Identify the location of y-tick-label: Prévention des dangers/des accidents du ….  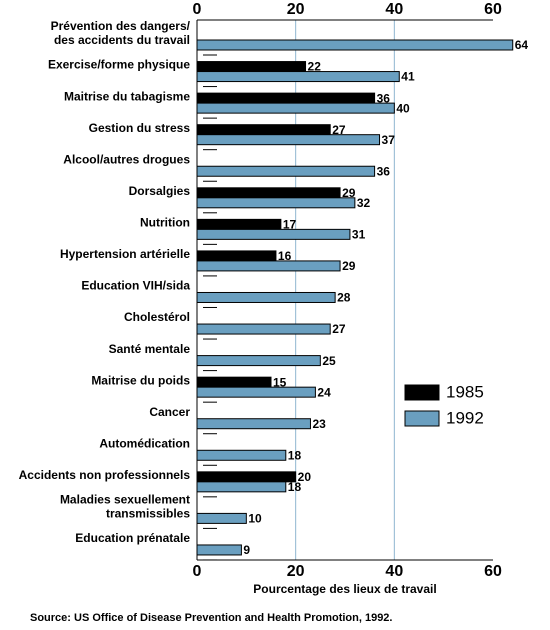
(121, 33).